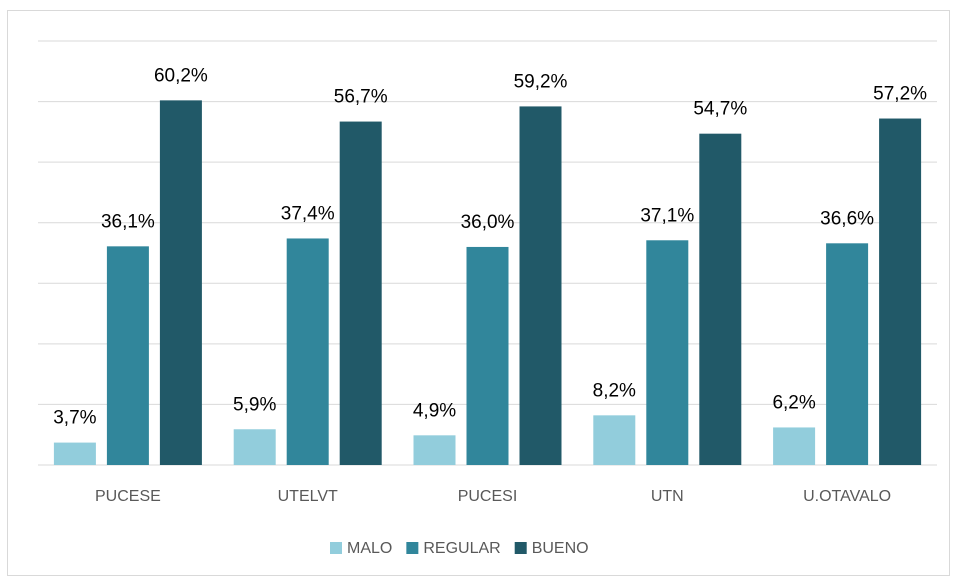 The image size is (957, 581). I want to click on data-label: 37,4%, so click(308, 213).